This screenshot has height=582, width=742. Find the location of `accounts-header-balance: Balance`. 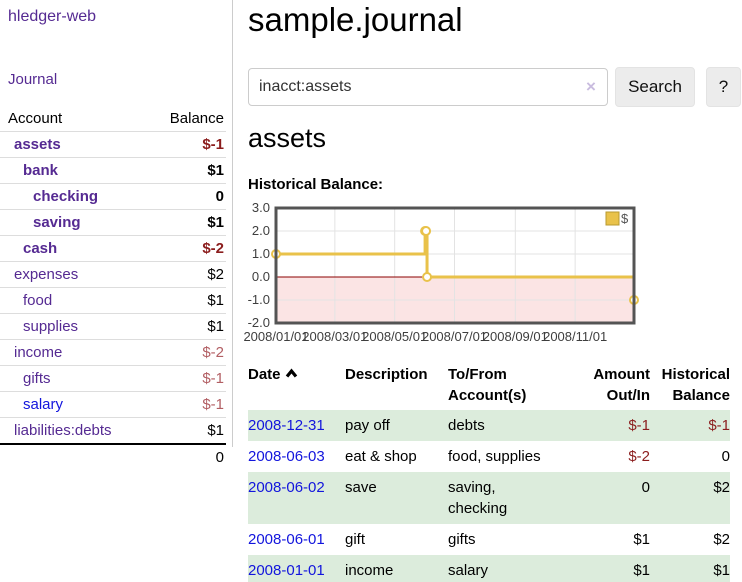

accounts-header-balance: Balance is located at coordinates (184, 119).